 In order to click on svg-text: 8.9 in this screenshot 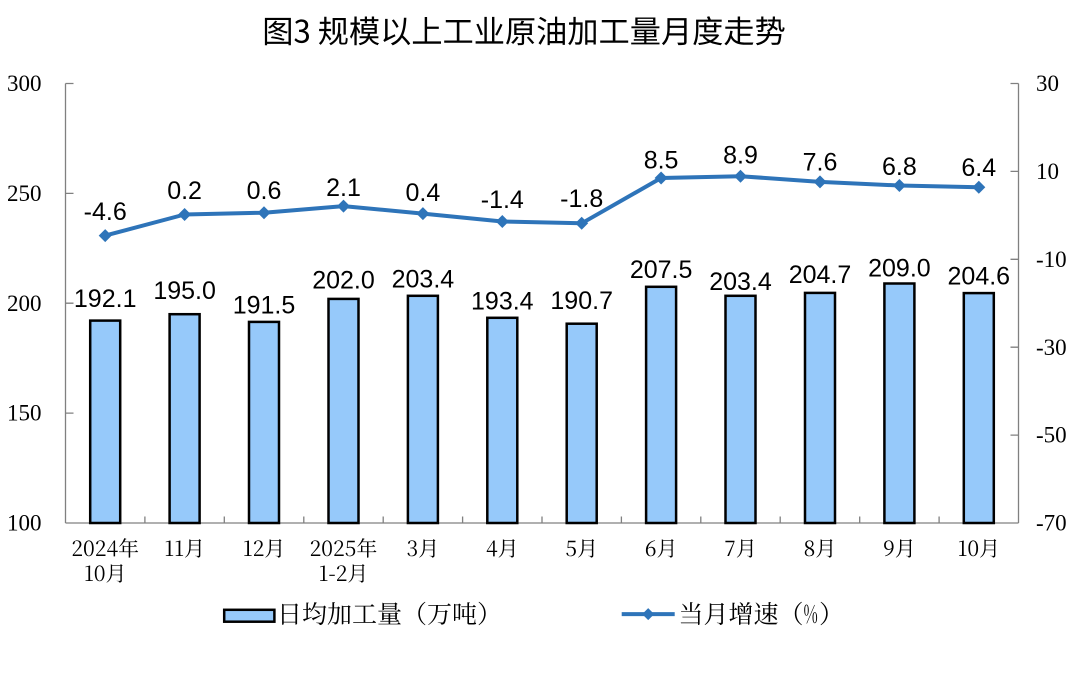, I will do `click(740, 155)`.